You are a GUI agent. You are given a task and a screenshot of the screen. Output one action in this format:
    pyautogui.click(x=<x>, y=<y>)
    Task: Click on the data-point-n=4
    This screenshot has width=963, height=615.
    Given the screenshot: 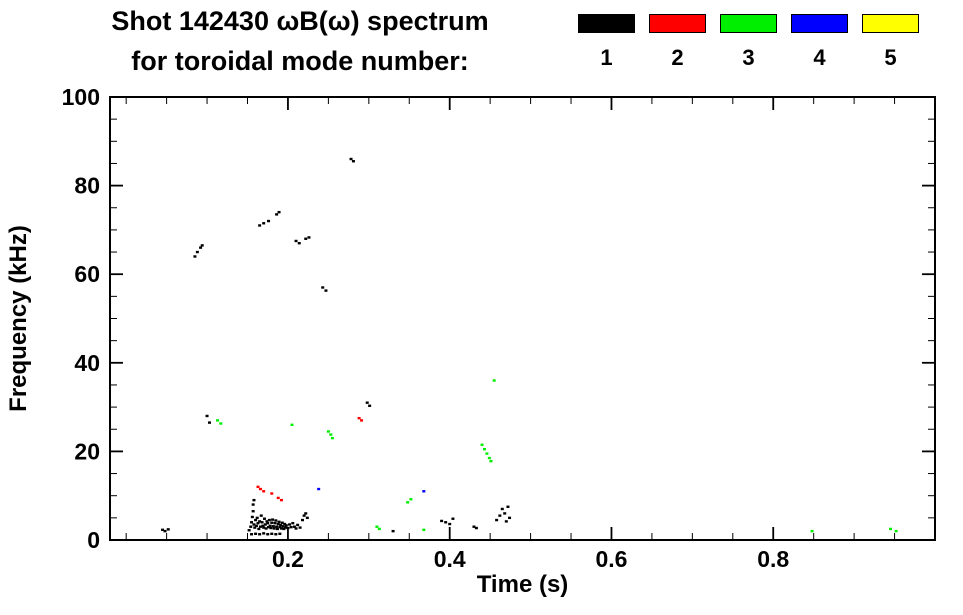 What is the action you would take?
    pyautogui.click(x=319, y=489)
    